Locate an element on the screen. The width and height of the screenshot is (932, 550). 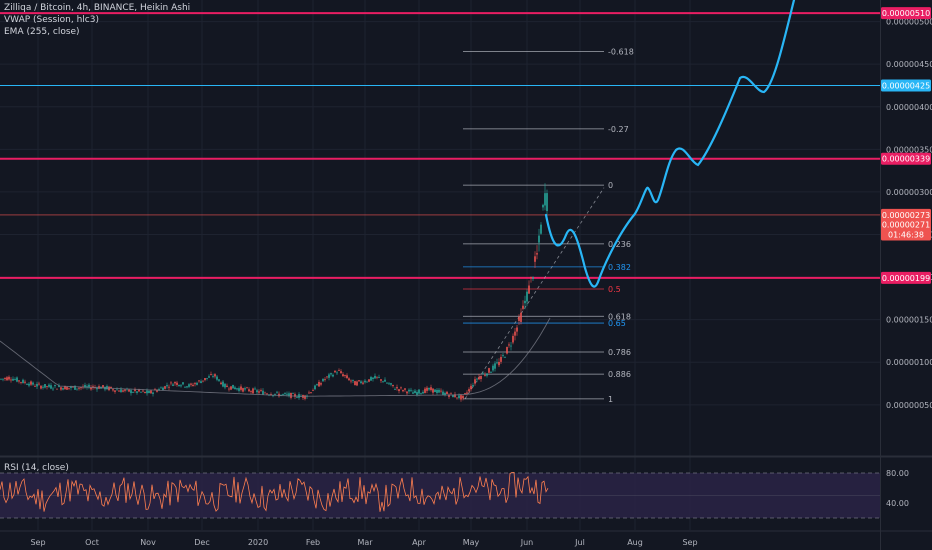
legend-ema: EMA (255, close) is located at coordinates (42, 32).